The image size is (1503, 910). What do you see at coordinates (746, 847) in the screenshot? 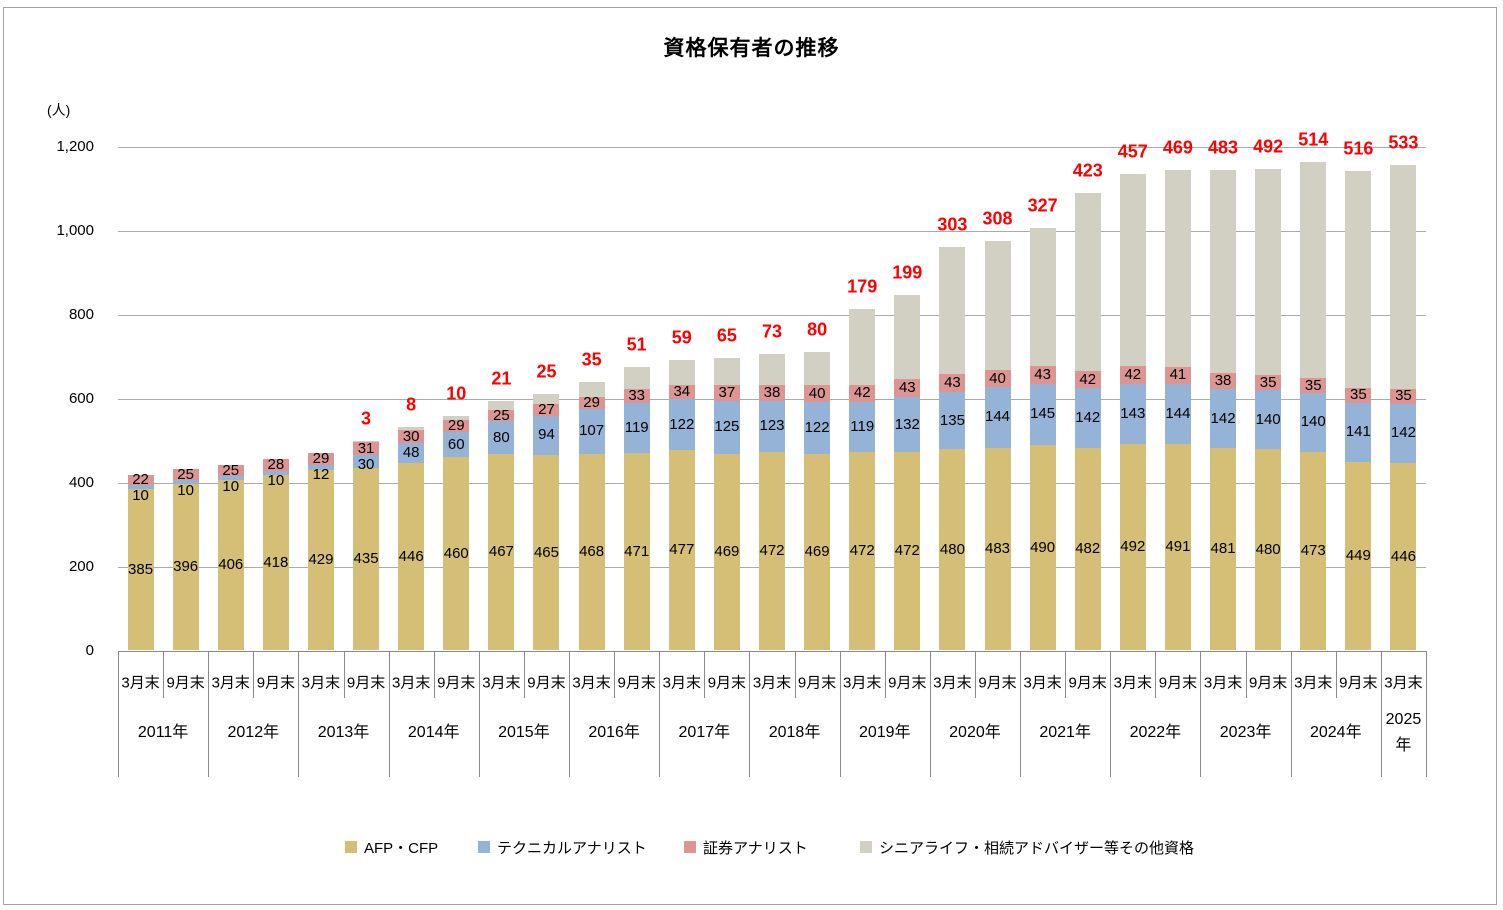
I see `legend-item-securities-analyst: 証券アナリスト` at bounding box center [746, 847].